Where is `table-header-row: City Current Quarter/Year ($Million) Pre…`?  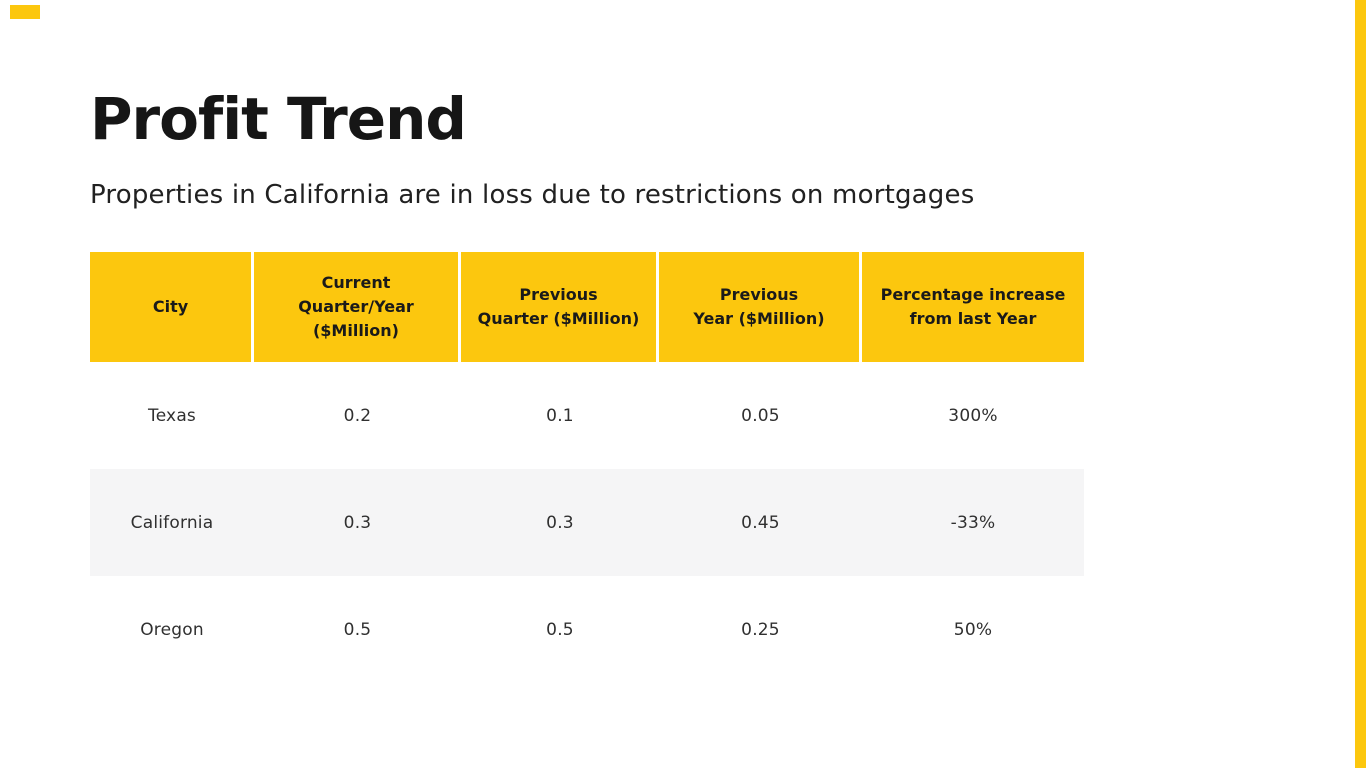 table-header-row: City Current Quarter/Year ($Million) Pre… is located at coordinates (587, 307).